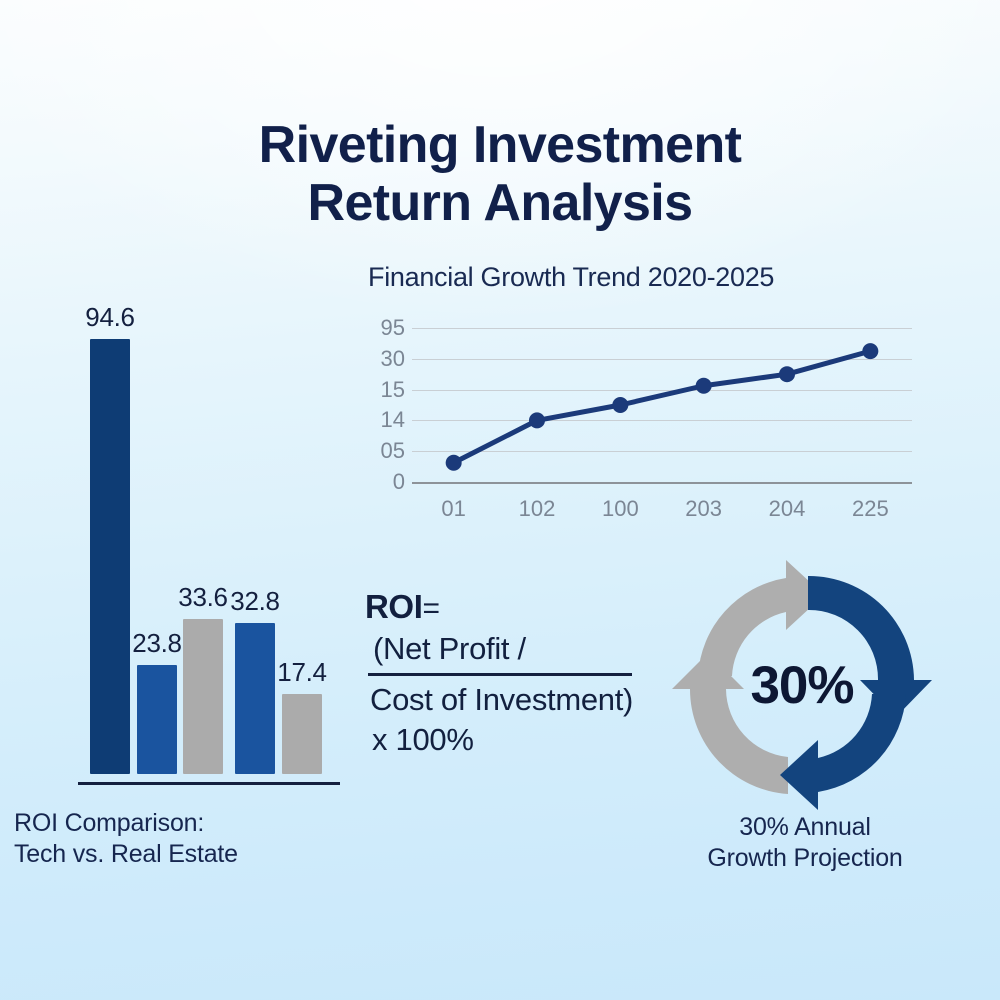  What do you see at coordinates (843, 752) in the screenshot?
I see `cycle-arrow-primary-bottom` at bounding box center [843, 752].